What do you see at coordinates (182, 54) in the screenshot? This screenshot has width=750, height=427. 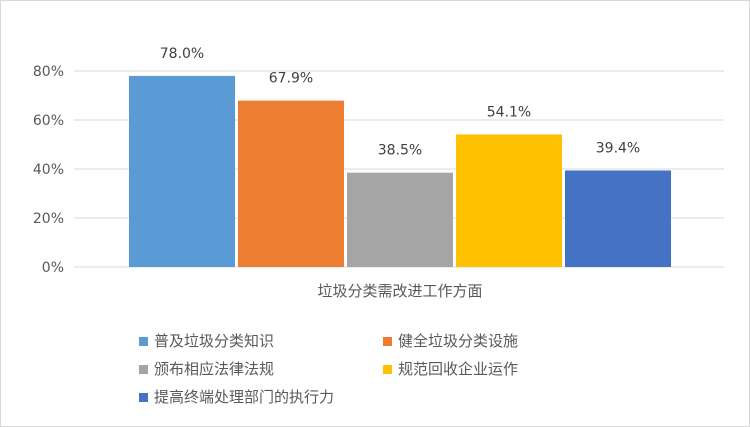 I see `data-label-1: 78.0%` at bounding box center [182, 54].